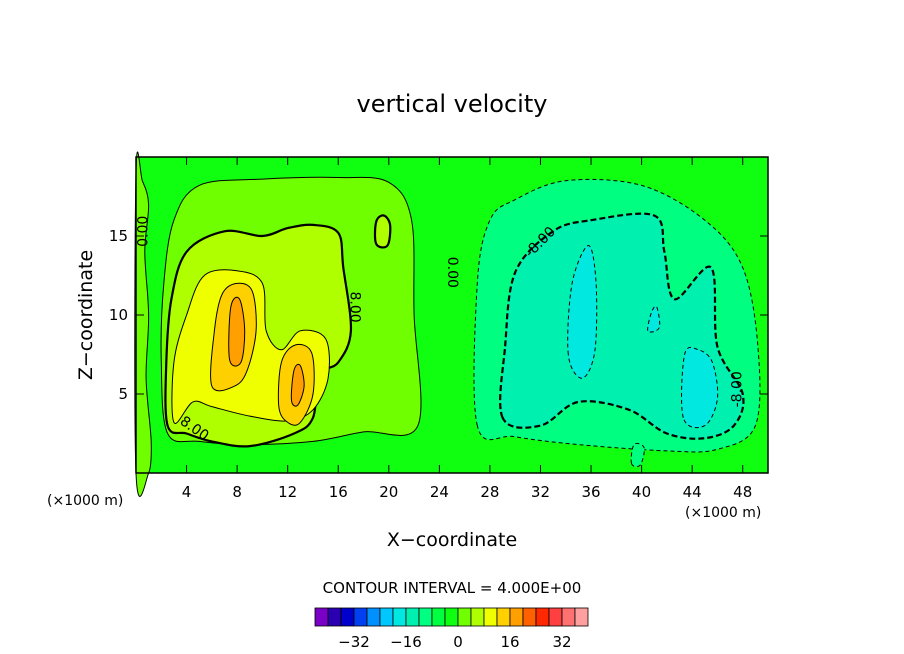  I want to click on x-tick-label: 28, so click(489, 492).